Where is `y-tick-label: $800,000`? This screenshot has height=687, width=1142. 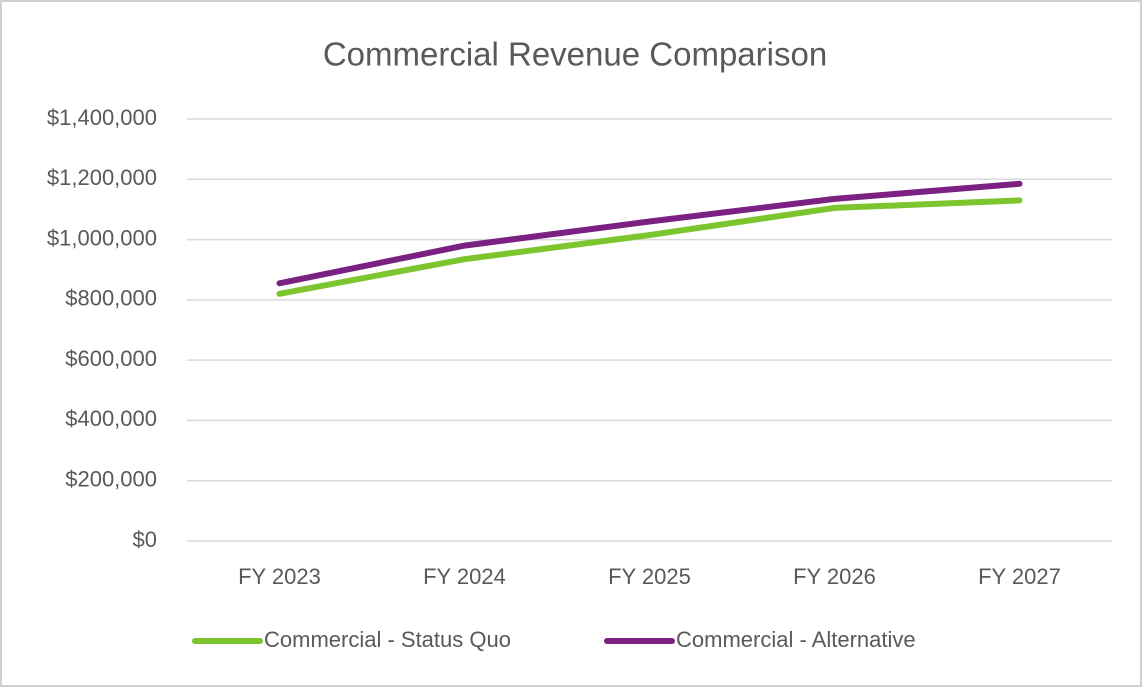
y-tick-label: $800,000 is located at coordinates (111, 298).